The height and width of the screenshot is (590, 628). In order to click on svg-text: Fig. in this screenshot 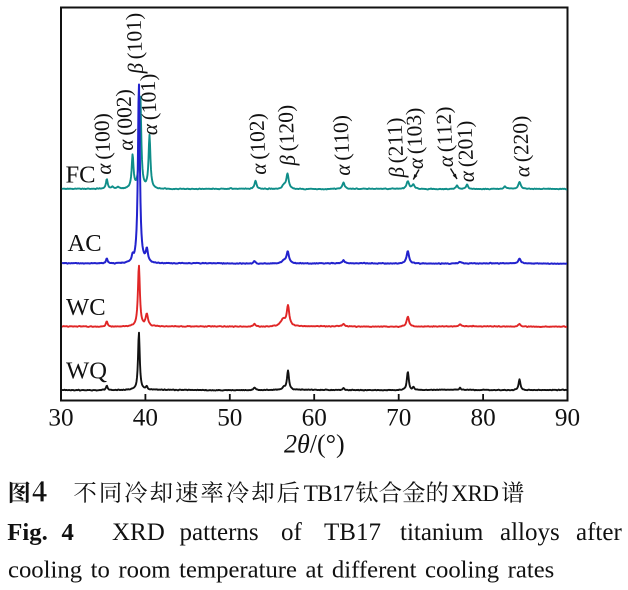, I will do `click(27, 532)`.